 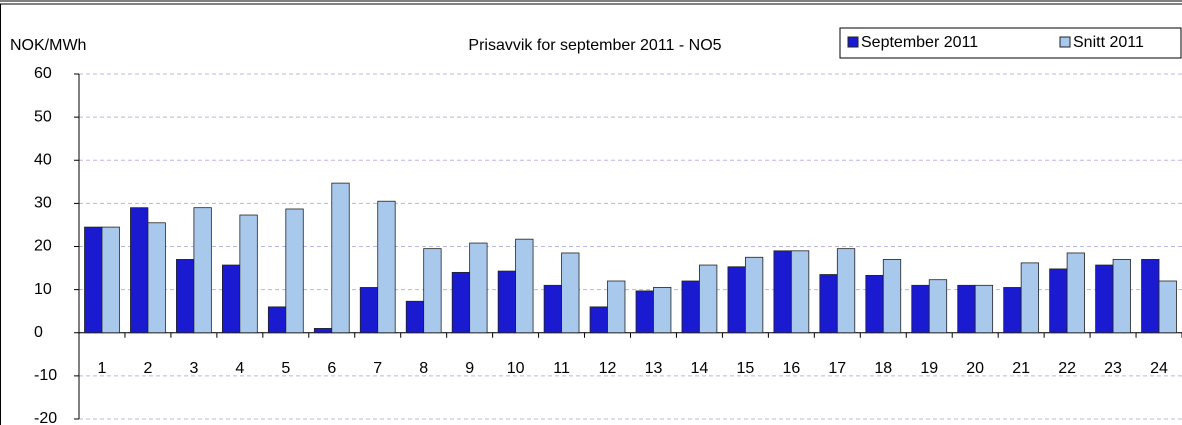 What do you see at coordinates (1108, 42) in the screenshot?
I see `legend-label: Snitt 2011` at bounding box center [1108, 42].